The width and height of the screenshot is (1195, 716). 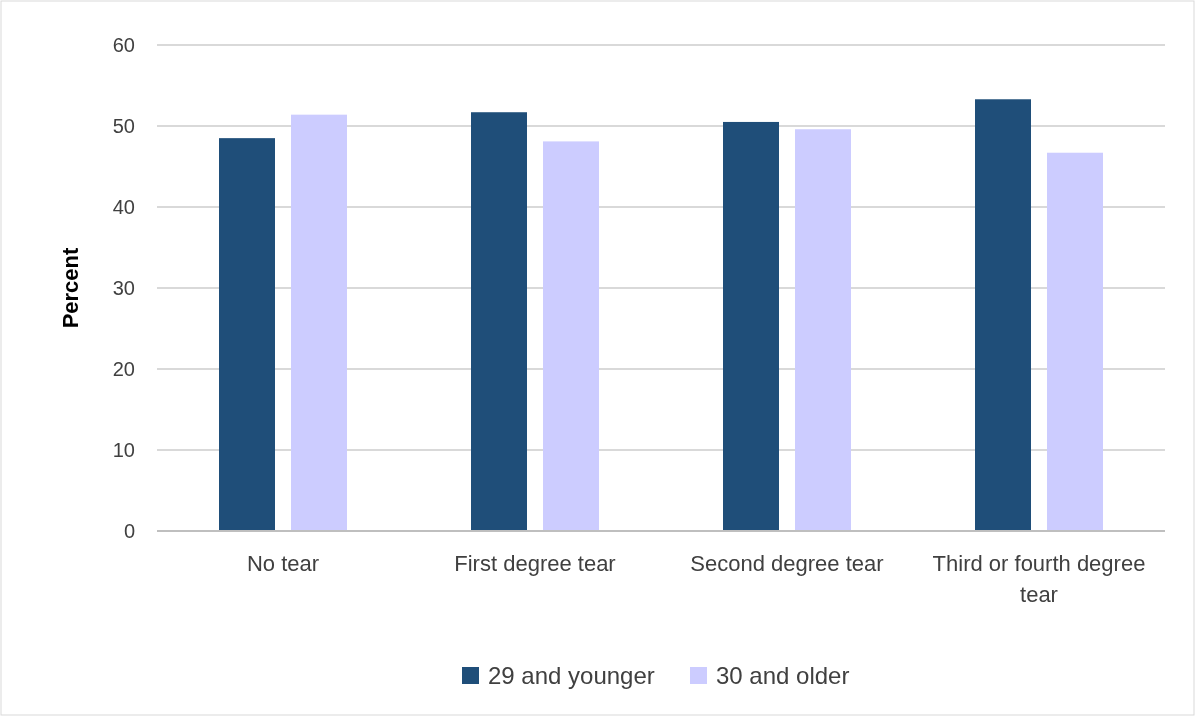 What do you see at coordinates (123, 45) in the screenshot?
I see `y-tick-label: 60` at bounding box center [123, 45].